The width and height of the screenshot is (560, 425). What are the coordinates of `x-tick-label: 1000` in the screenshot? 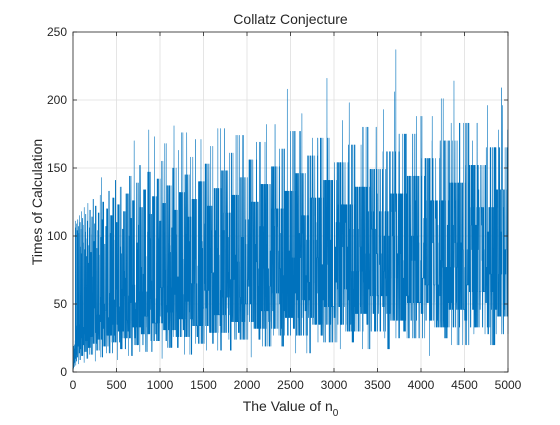 It's located at (160, 385).